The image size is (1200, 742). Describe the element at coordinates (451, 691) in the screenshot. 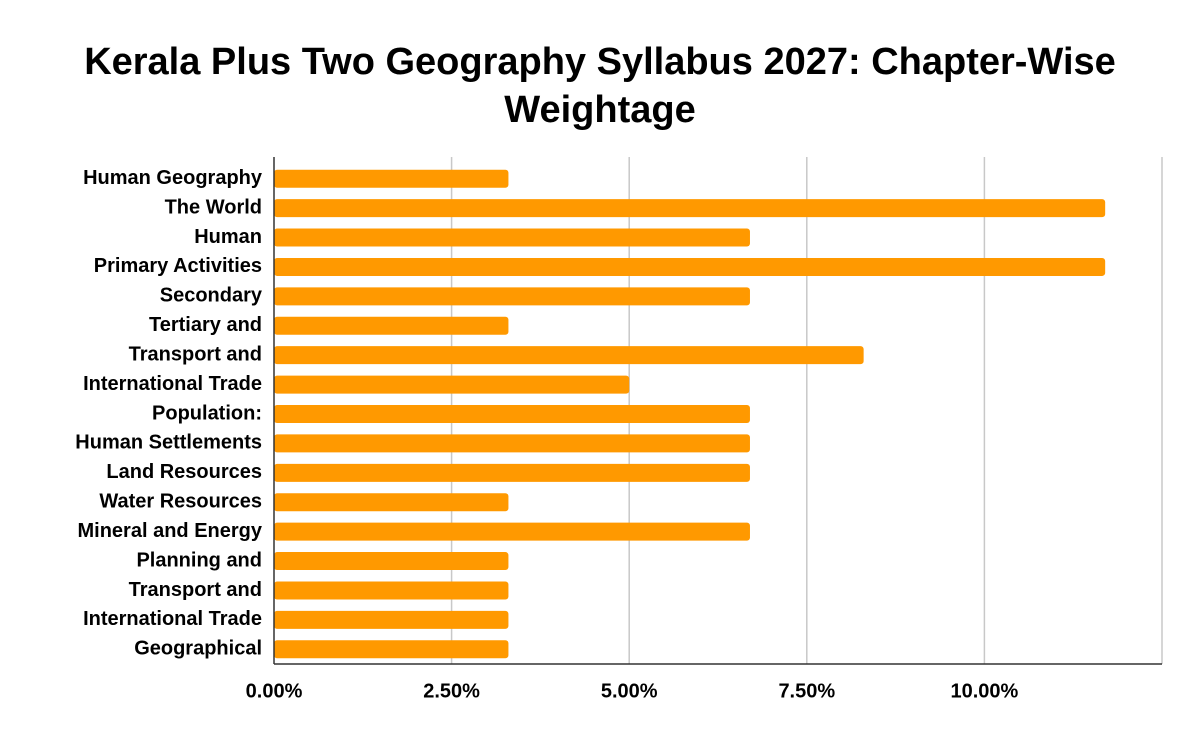

I see `x-tick-label: 2.50%` at that location.